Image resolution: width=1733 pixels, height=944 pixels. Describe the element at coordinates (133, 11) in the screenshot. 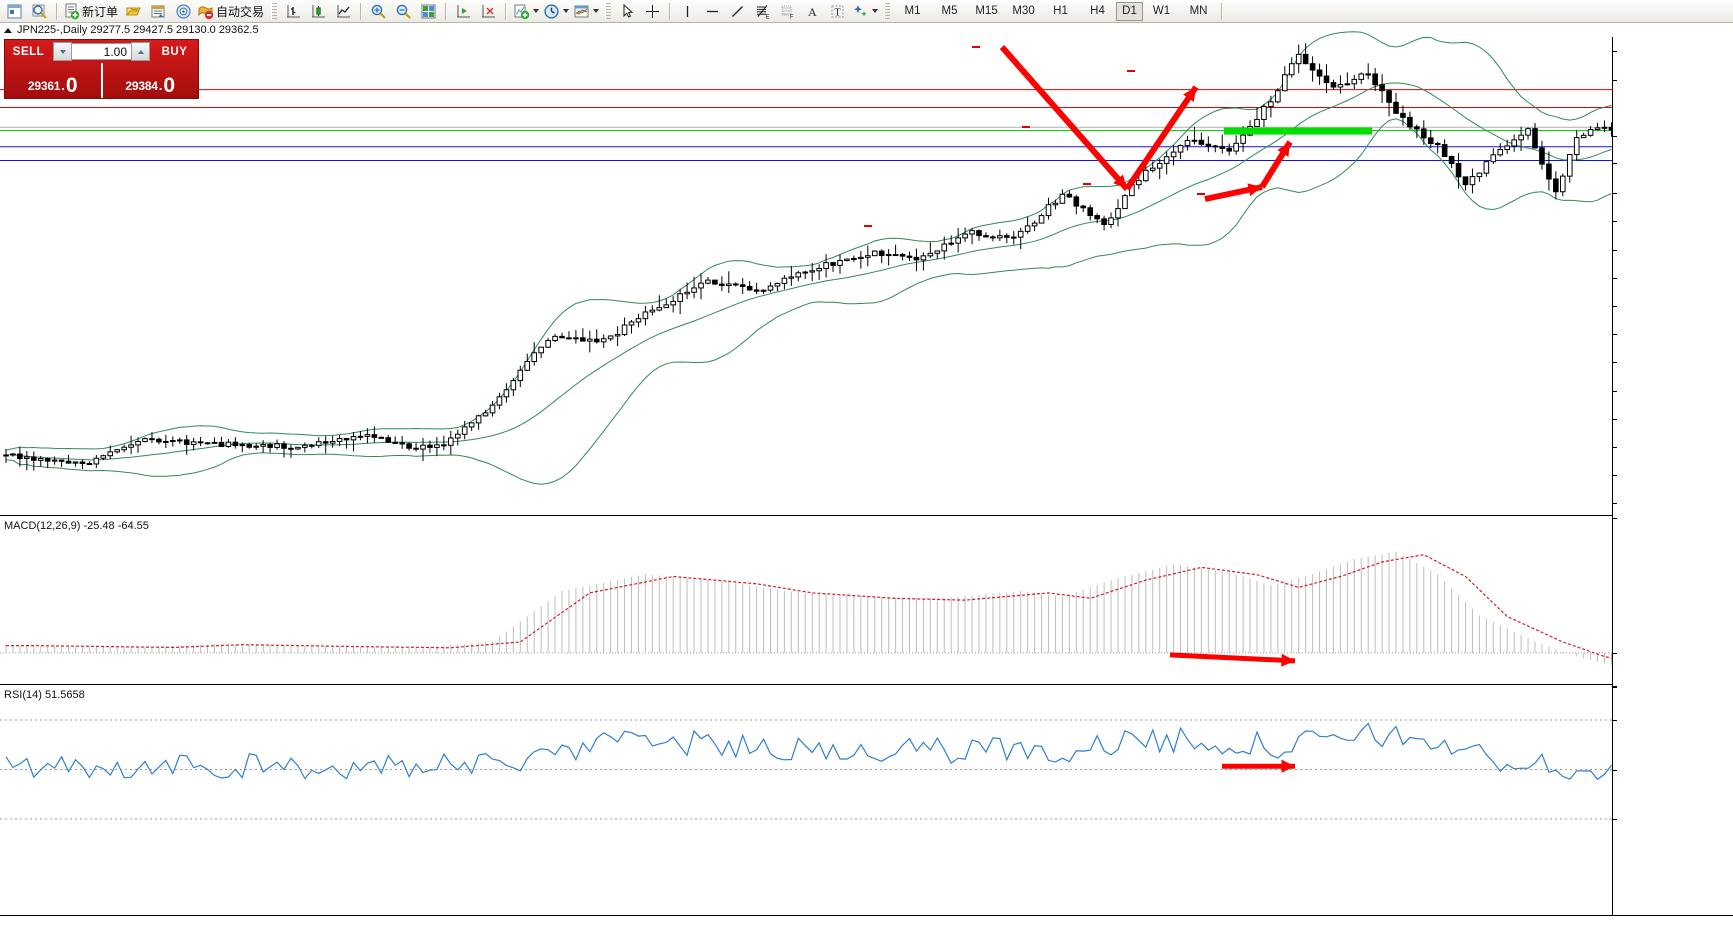

I see `data-folder-icon` at that location.